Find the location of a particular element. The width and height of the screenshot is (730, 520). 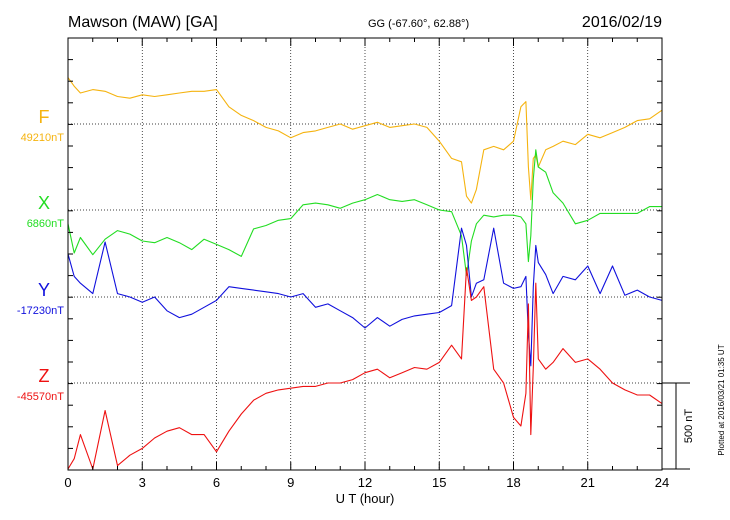

x-tick-labels: 0 3 6 9 12 15 18 21 24 is located at coordinates (366, 482).